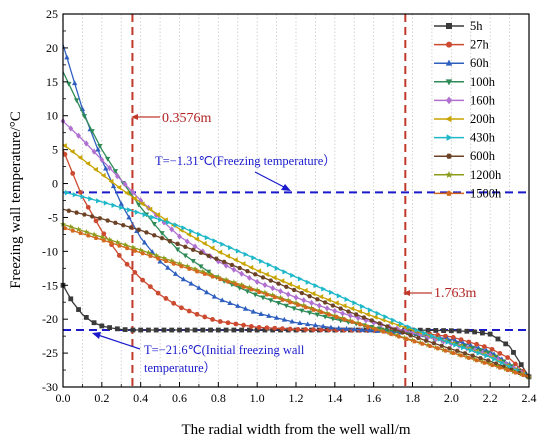 The height and width of the screenshot is (443, 550). What do you see at coordinates (296, 398) in the screenshot?
I see `x-tick-label: 1.2` at bounding box center [296, 398].